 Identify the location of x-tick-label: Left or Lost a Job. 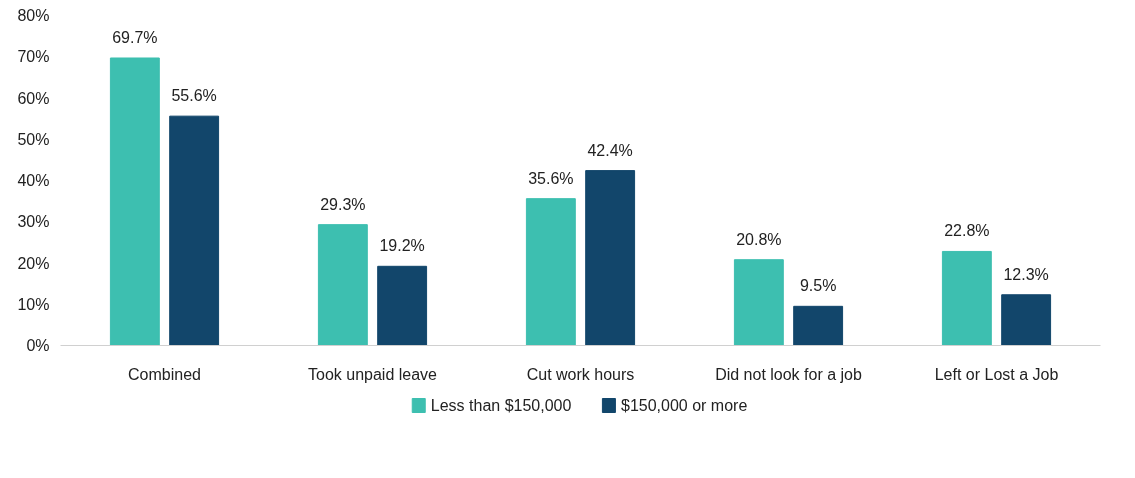
(996, 374).